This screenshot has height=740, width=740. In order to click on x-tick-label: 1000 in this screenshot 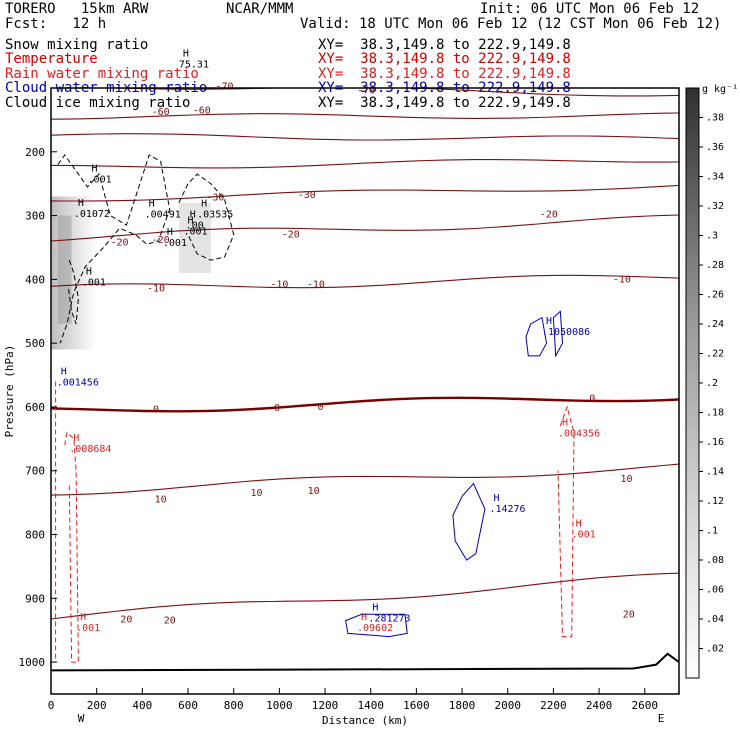, I will do `click(279, 705)`.